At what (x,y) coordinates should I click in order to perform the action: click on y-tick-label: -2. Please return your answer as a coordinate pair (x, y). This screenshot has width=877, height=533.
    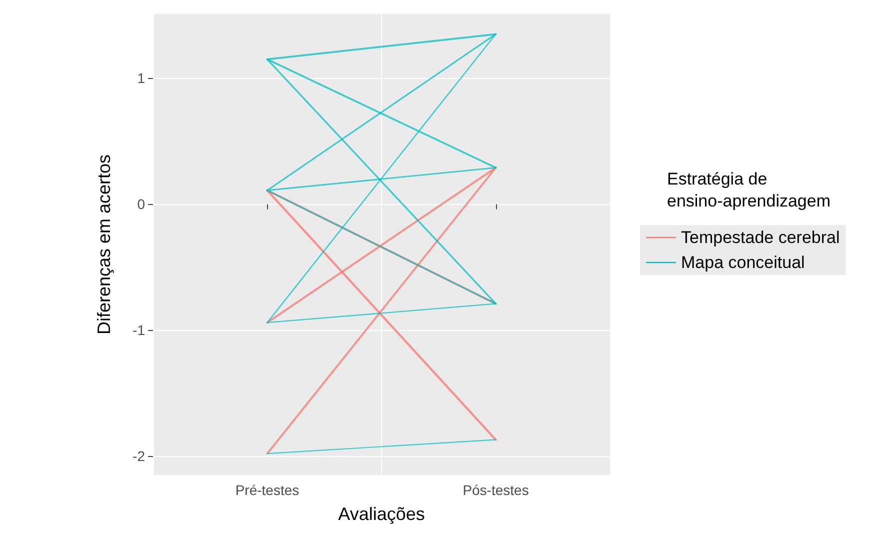
    Looking at the image, I should click on (139, 456).